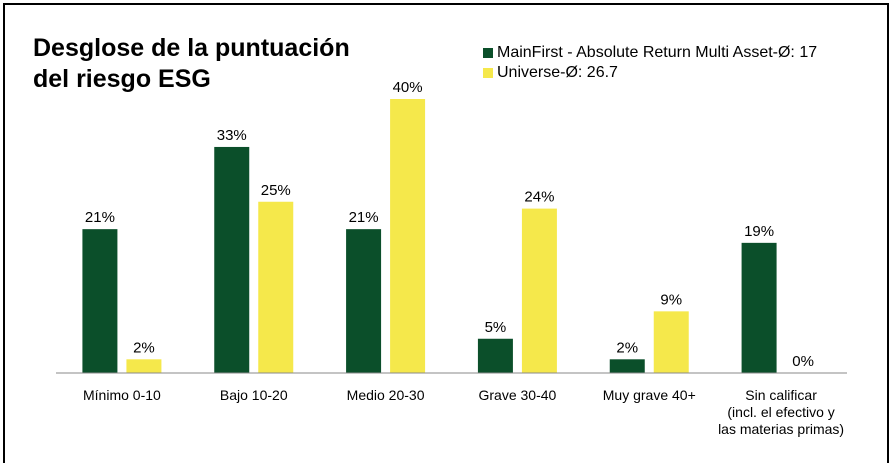 The image size is (893, 463). What do you see at coordinates (408, 87) in the screenshot?
I see `data-label-universe-2: 40%` at bounding box center [408, 87].